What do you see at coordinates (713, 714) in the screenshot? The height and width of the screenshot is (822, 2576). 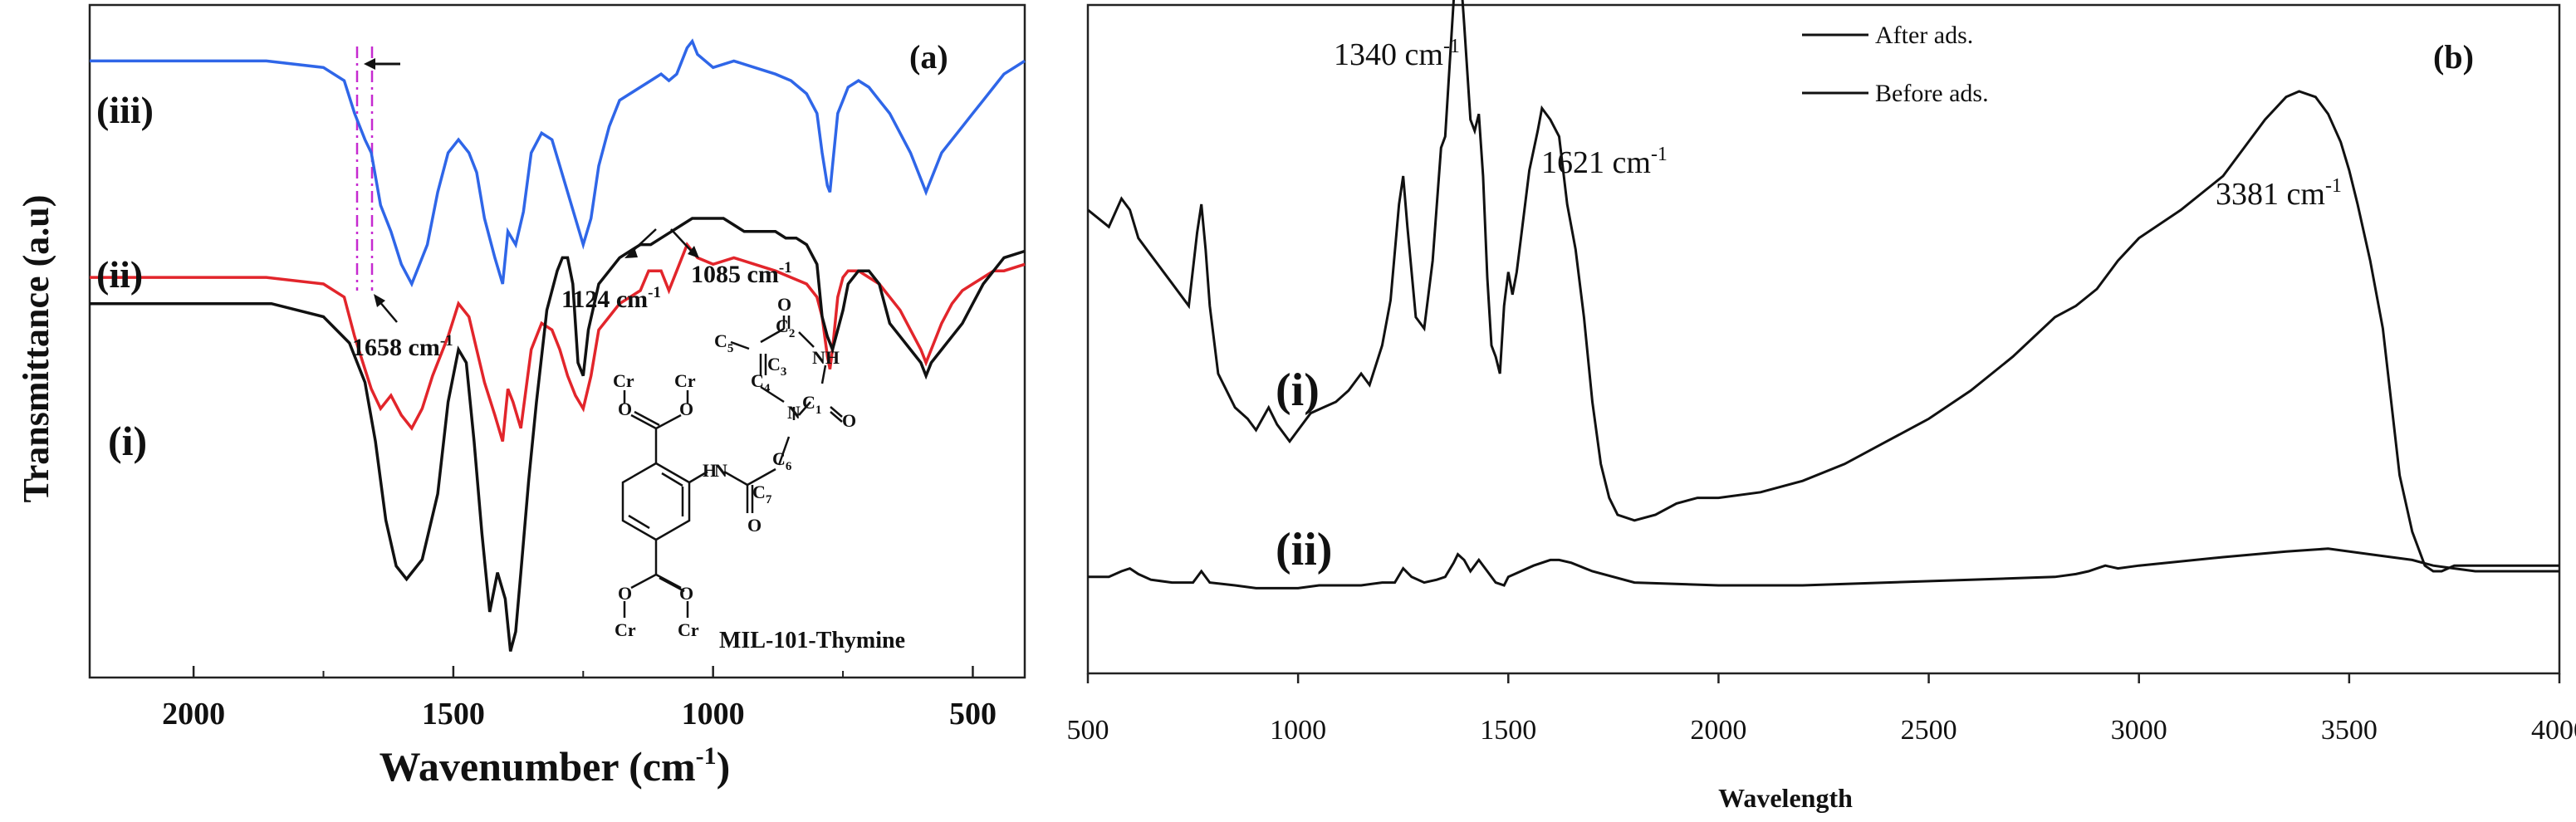 I see `panel-a-x-tick-label: 1000` at bounding box center [713, 714].